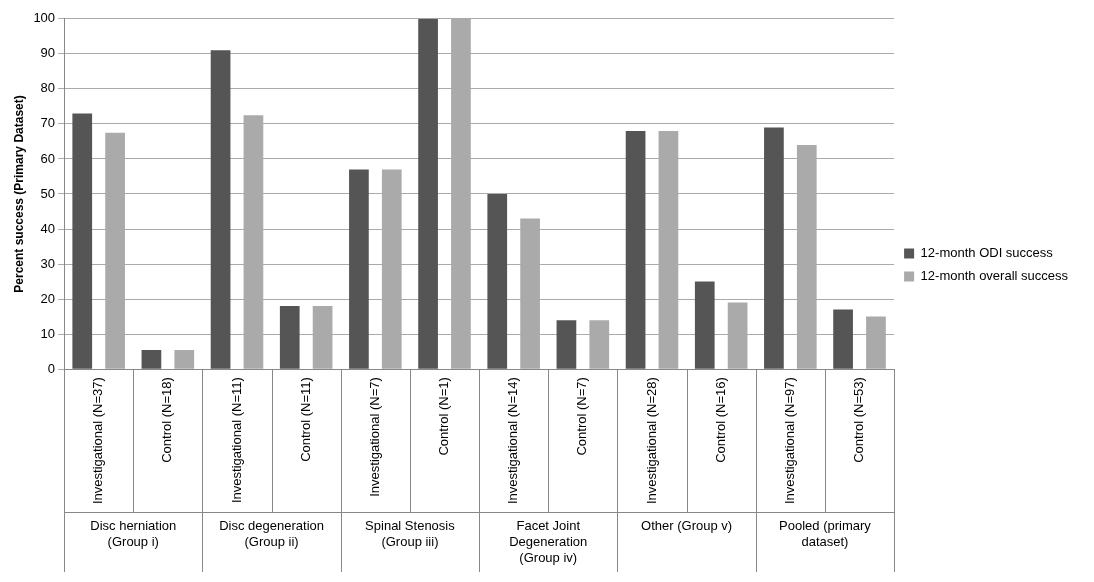  I want to click on x-tick-label: Investigational (N=14), so click(513, 441).